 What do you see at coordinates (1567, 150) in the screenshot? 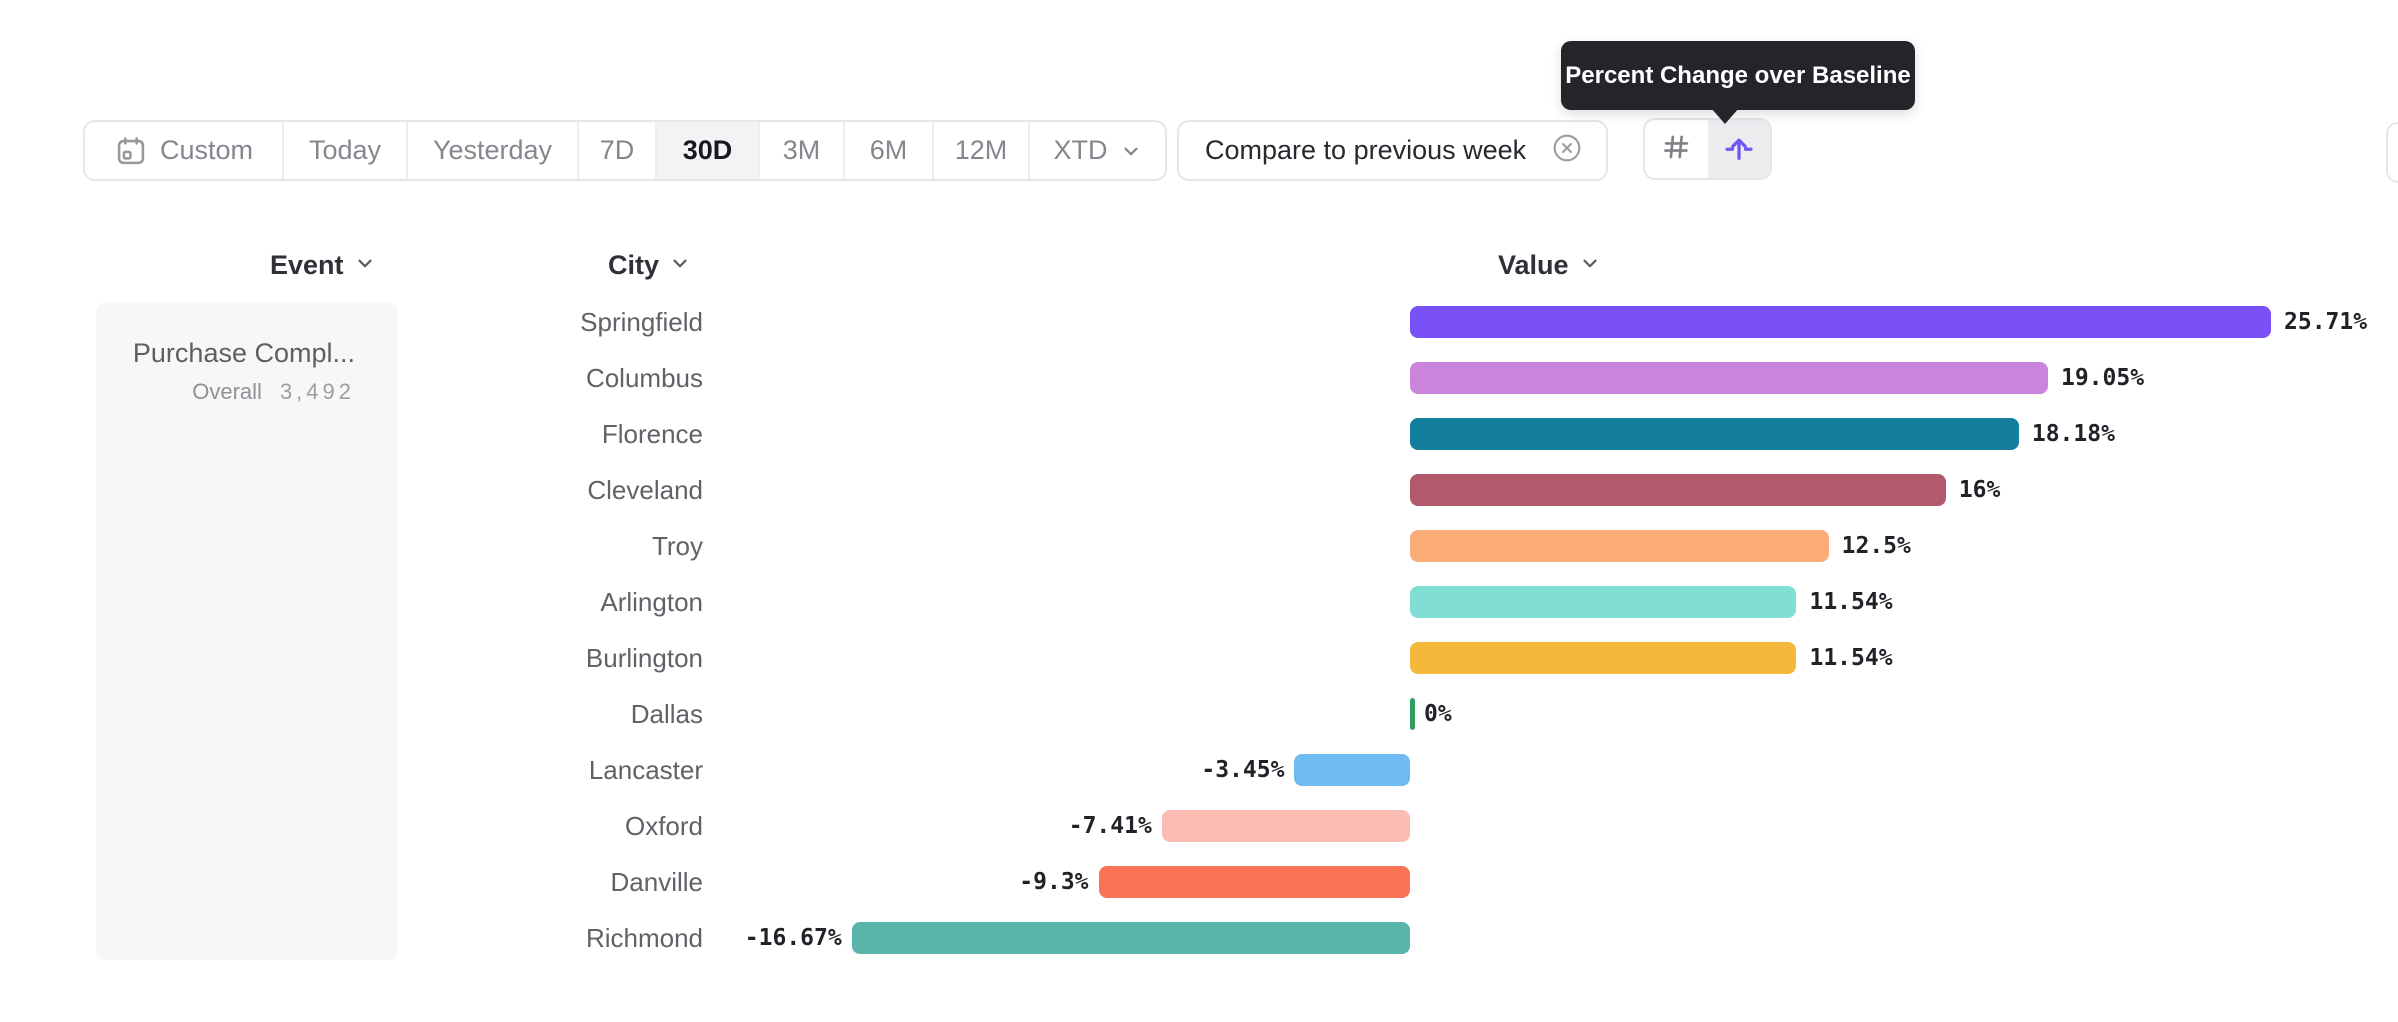
I see `close-circle-icon` at bounding box center [1567, 150].